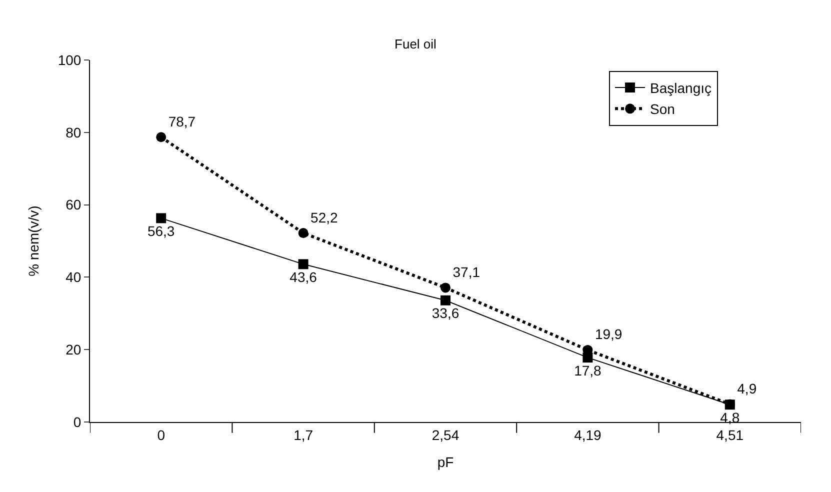  What do you see at coordinates (445, 462) in the screenshot?
I see `x-axis-title: pF` at bounding box center [445, 462].